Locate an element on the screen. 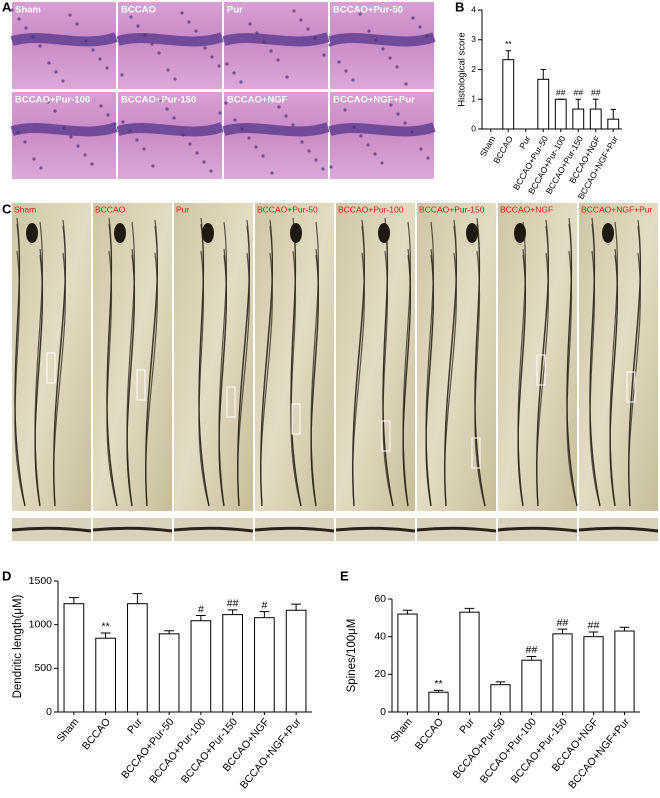 This screenshot has height=798, width=660. image-label: BCCAO+Pur-50 is located at coordinates (287, 209).